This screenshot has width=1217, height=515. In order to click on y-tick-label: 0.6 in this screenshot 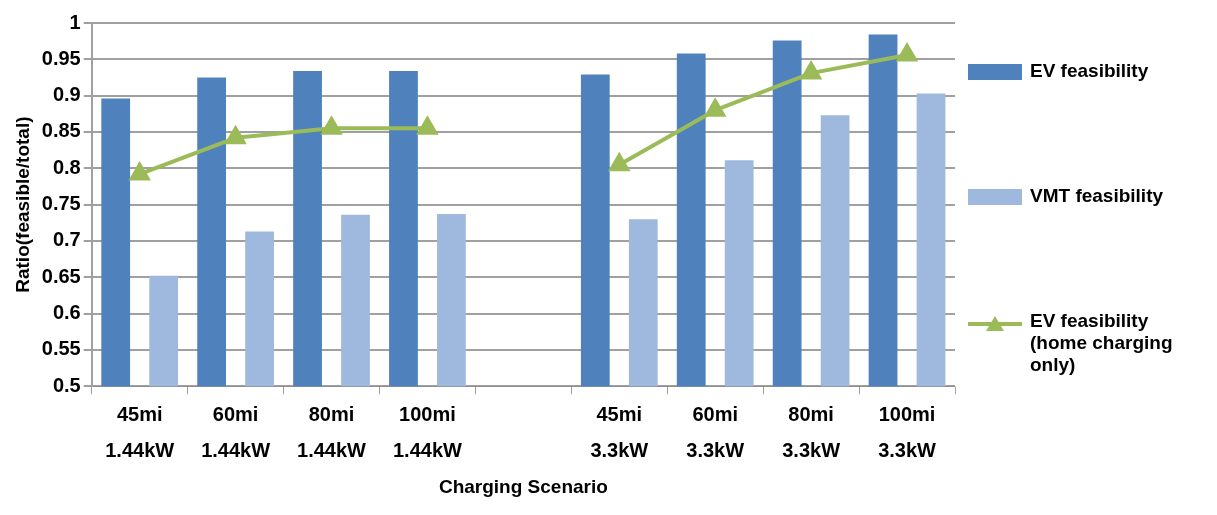, I will do `click(66, 312)`.